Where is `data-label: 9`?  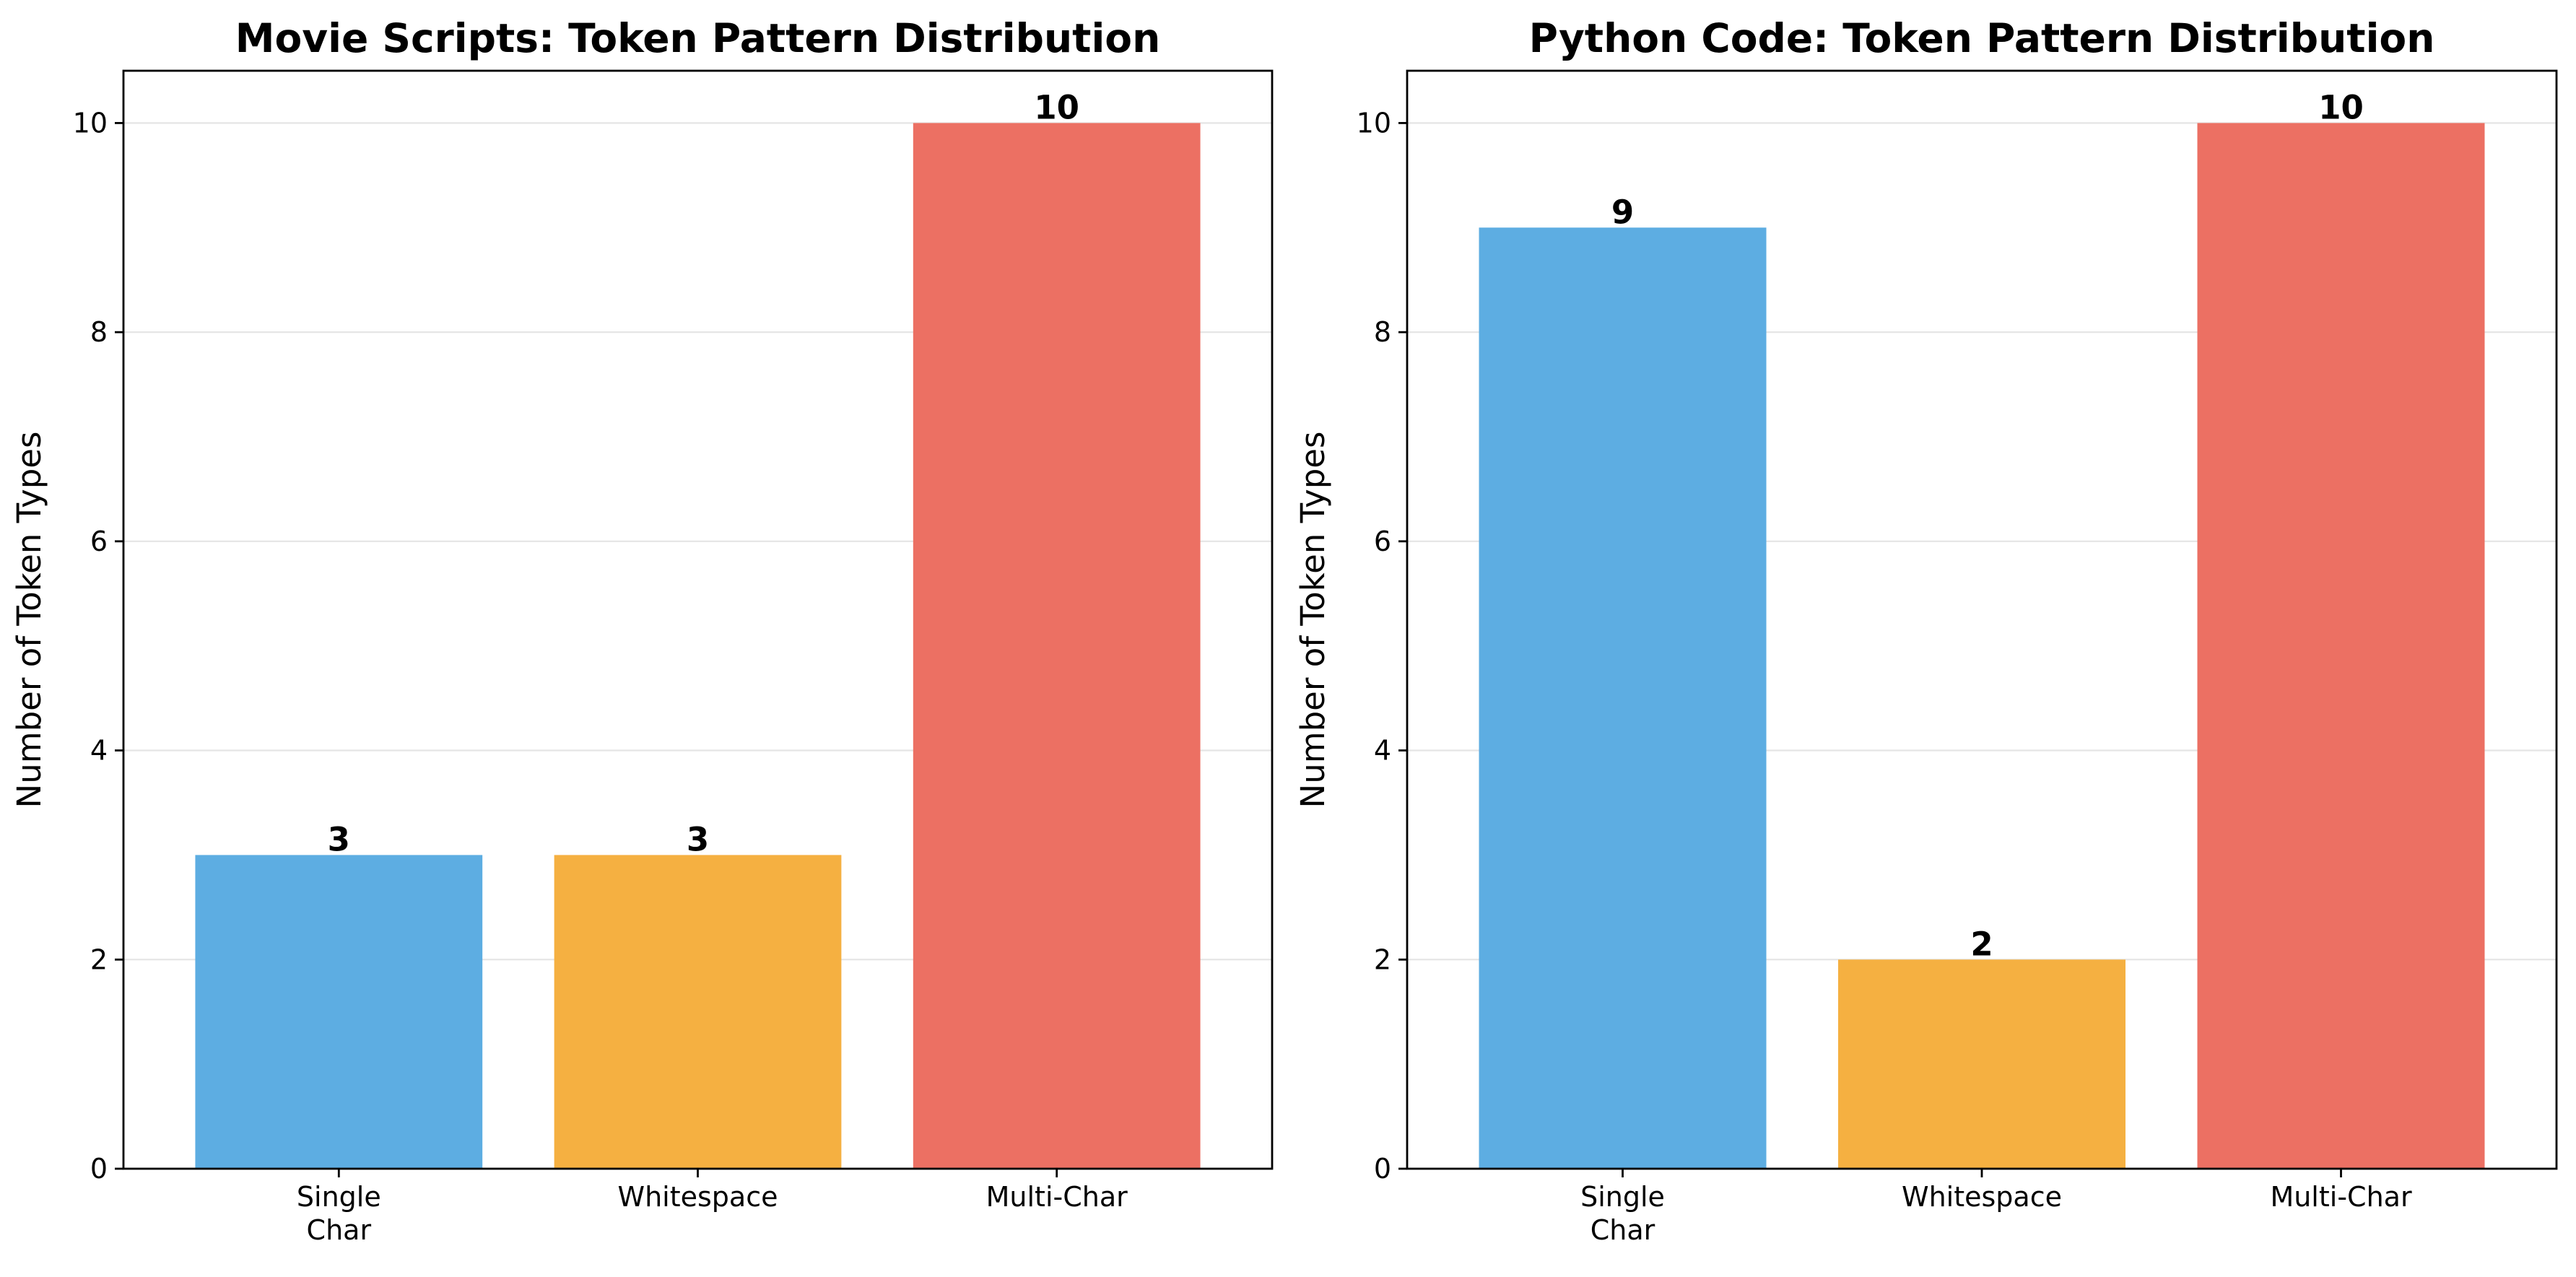 data-label: 9 is located at coordinates (1623, 212).